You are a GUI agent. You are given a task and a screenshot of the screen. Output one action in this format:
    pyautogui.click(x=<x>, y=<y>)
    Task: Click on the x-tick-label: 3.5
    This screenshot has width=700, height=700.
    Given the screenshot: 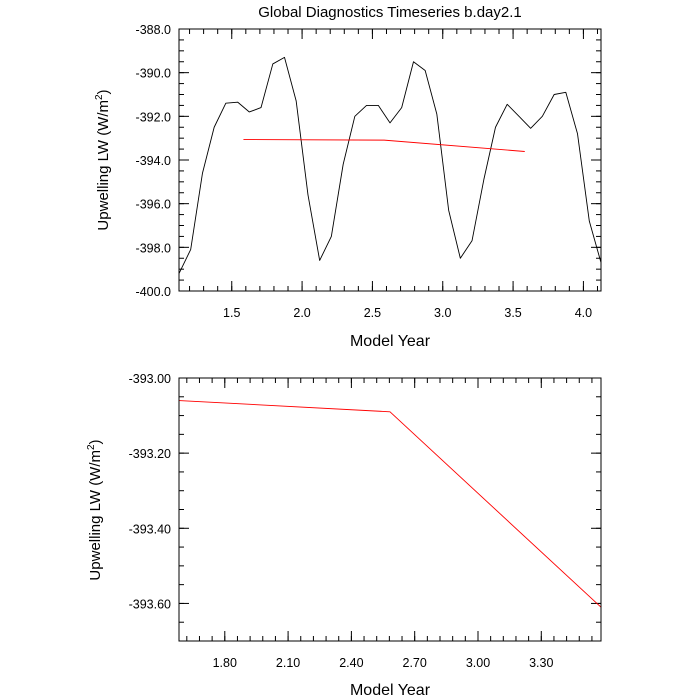 What is the action you would take?
    pyautogui.click(x=512, y=313)
    